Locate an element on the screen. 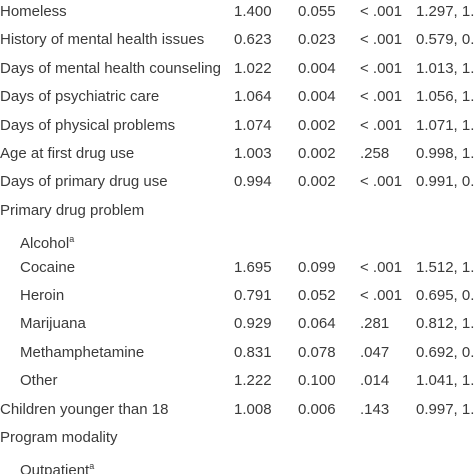  cell-value: 1.695 is located at coordinates (253, 267).